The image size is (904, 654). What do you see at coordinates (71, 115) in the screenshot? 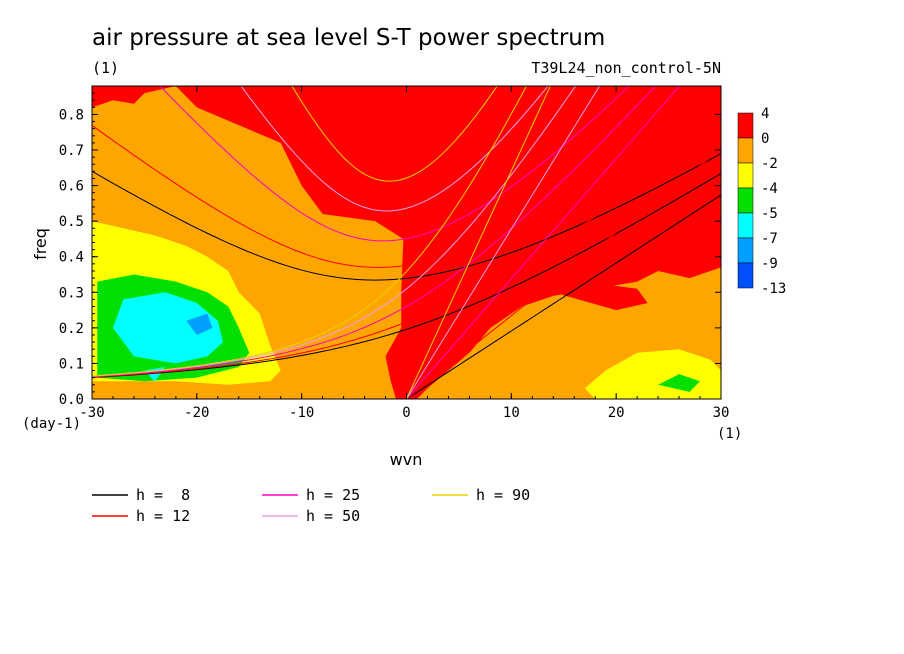
I see `y-tick-label: 0.8` at bounding box center [71, 115].